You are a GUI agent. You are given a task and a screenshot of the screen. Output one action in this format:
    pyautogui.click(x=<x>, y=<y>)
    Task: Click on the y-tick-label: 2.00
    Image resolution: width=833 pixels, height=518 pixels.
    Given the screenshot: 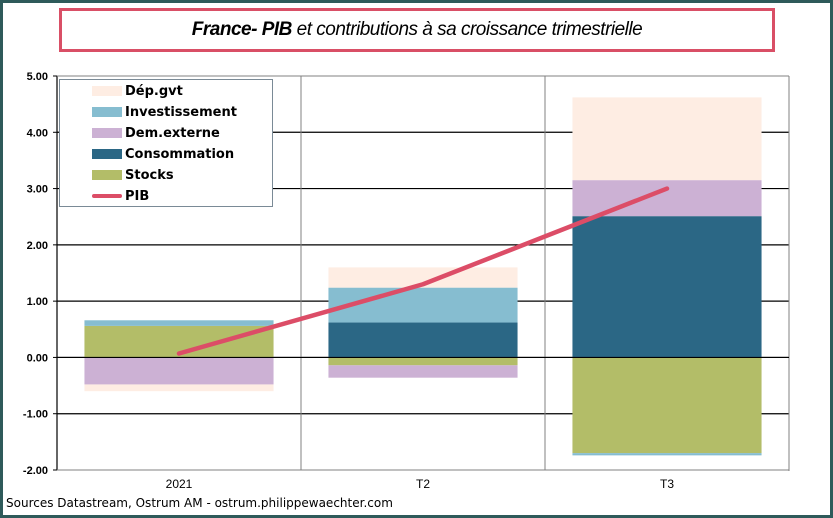 What is the action you would take?
    pyautogui.click(x=37, y=246)
    